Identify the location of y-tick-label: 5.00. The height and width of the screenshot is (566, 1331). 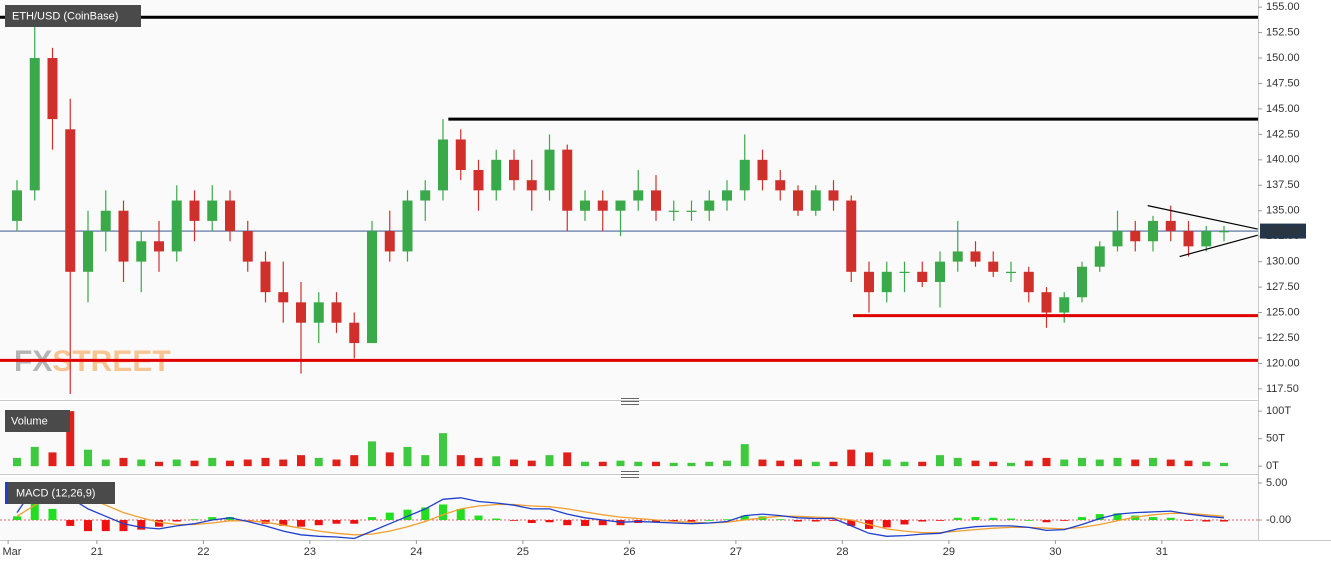
(1276, 483).